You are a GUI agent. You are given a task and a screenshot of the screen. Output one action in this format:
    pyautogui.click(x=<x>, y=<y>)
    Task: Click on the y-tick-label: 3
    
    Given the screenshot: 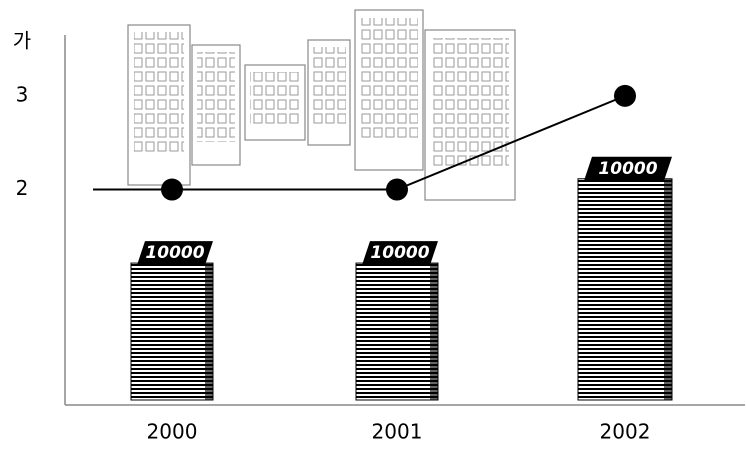 What is the action you would take?
    pyautogui.click(x=22, y=94)
    